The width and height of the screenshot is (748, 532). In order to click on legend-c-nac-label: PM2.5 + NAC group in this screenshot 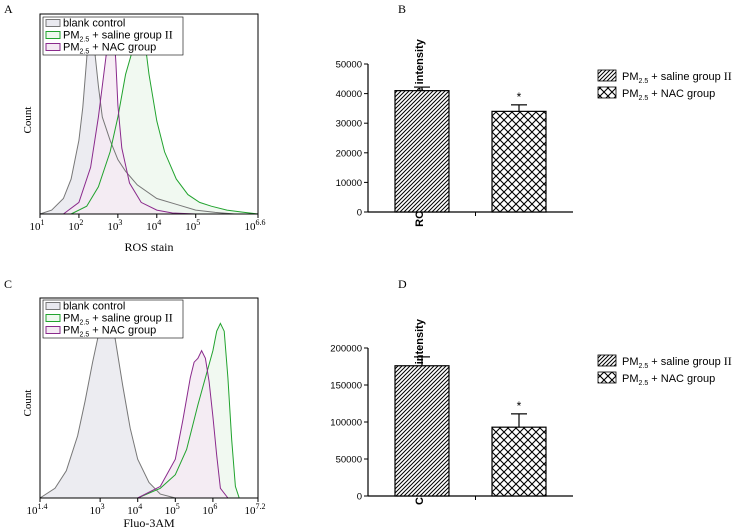, I will do `click(109, 332)`.